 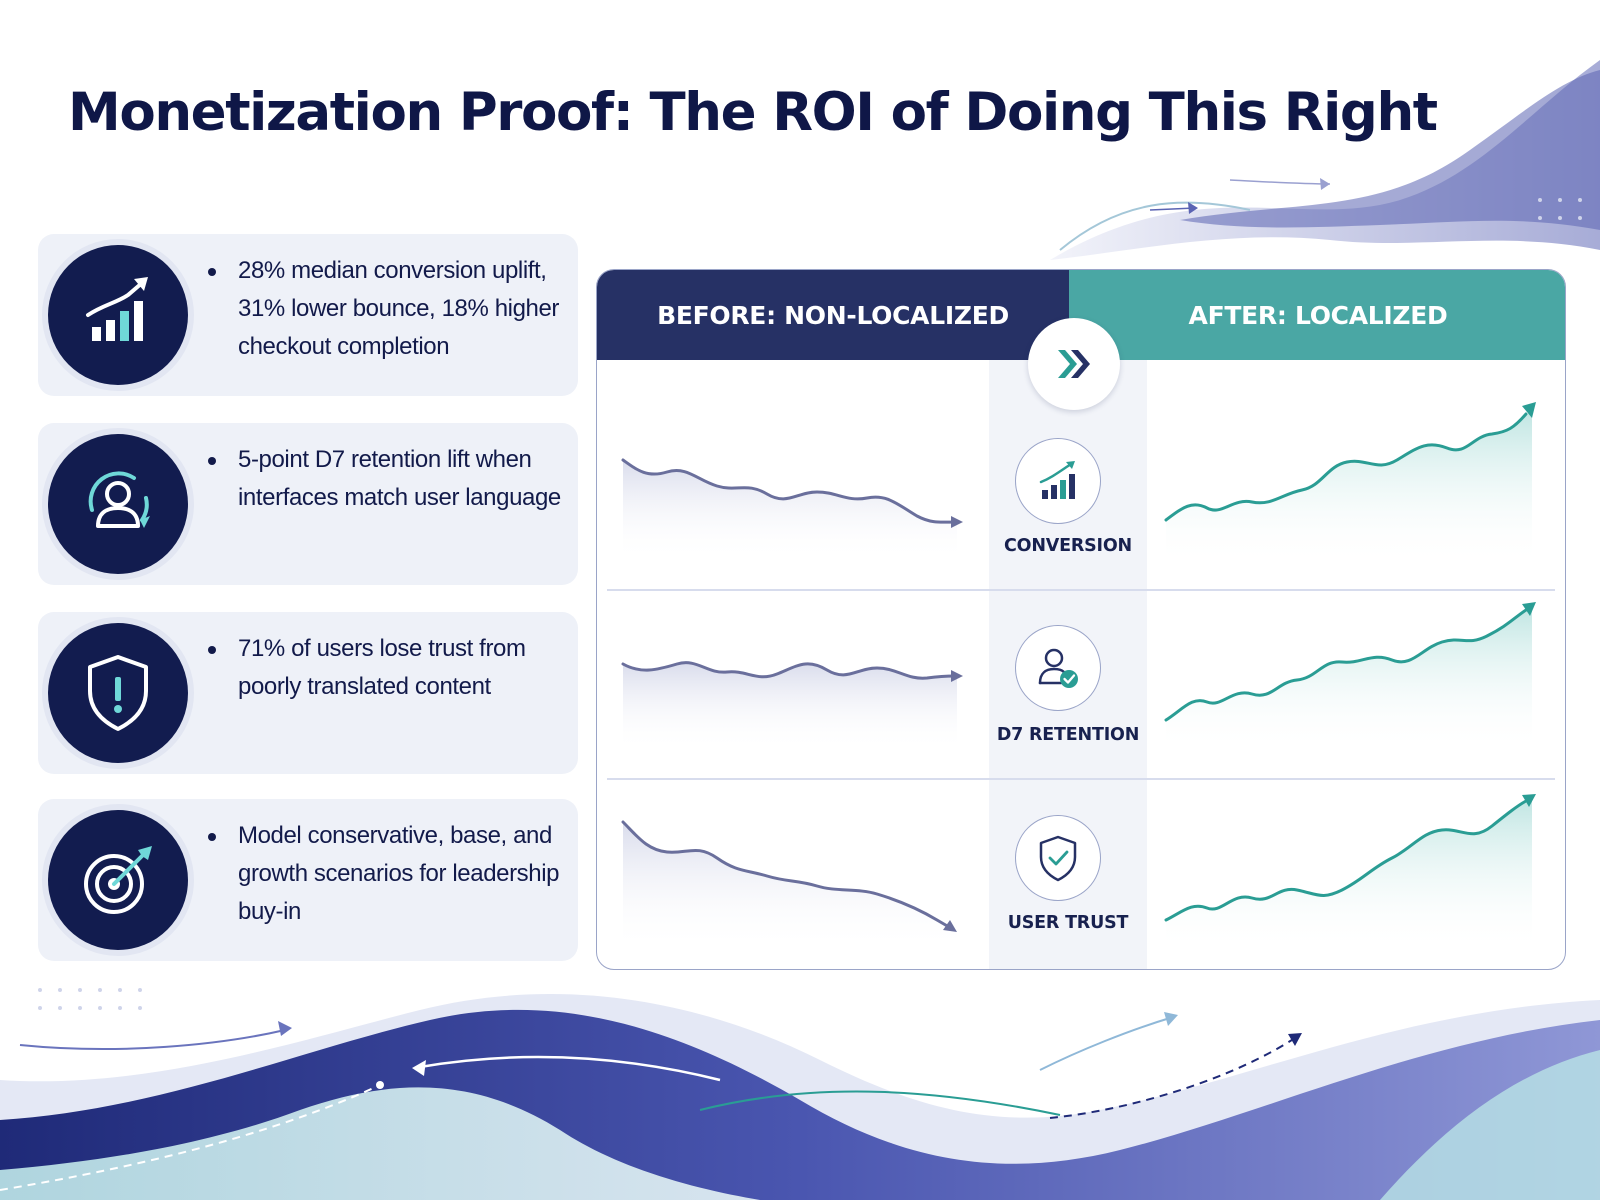 What do you see at coordinates (1350, 676) in the screenshot?
I see `after-trend-retention` at bounding box center [1350, 676].